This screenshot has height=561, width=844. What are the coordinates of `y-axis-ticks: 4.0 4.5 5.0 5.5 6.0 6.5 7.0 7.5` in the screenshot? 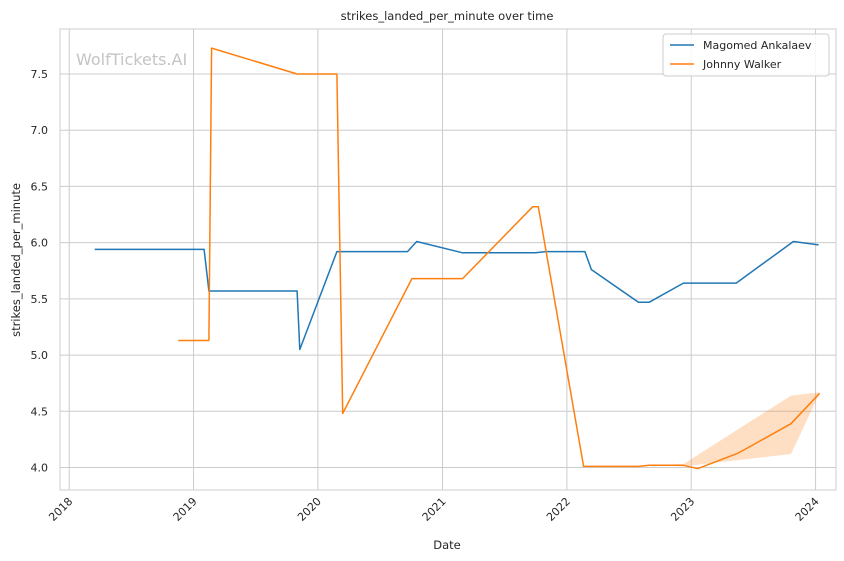 It's located at (40, 271).